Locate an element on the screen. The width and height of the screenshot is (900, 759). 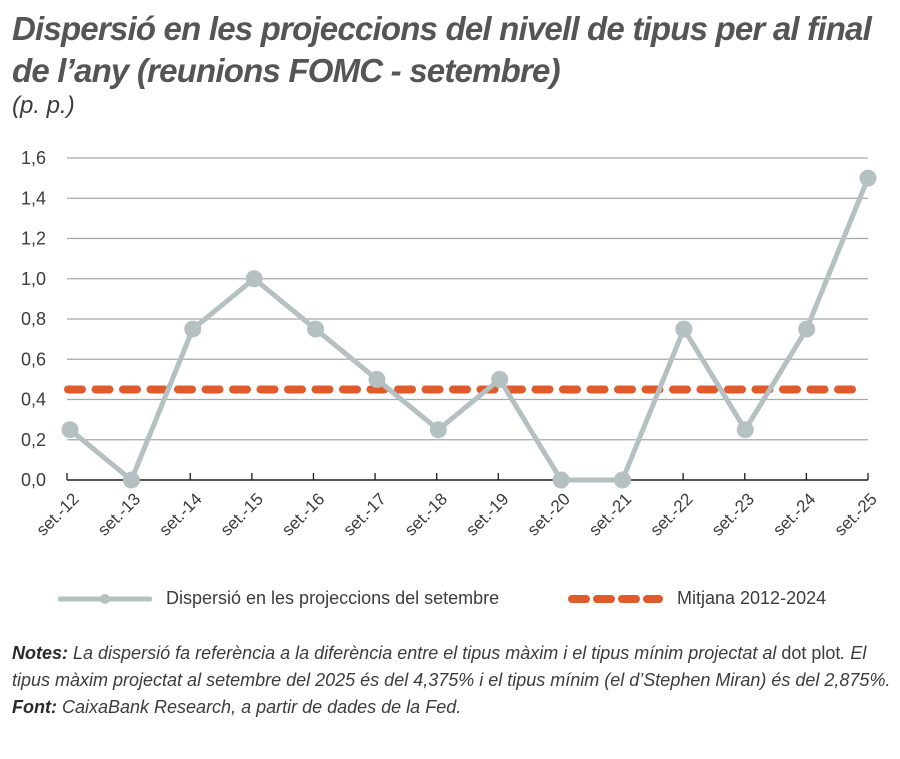
unit-label: (p. p.) is located at coordinates (43, 105).